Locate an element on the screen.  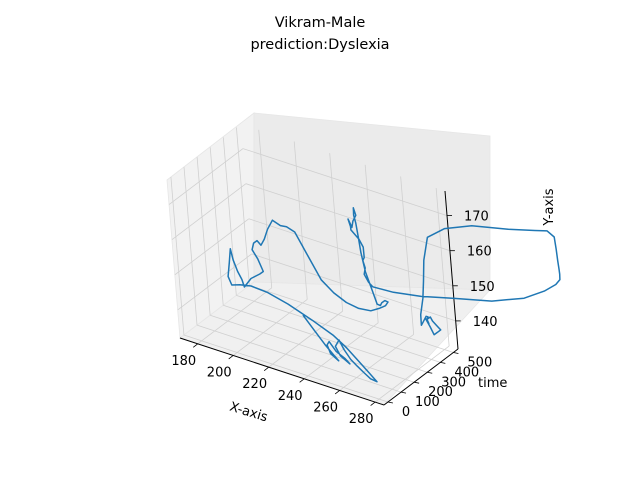
chart-title-line1: Vikram-Male is located at coordinates (320, 23).